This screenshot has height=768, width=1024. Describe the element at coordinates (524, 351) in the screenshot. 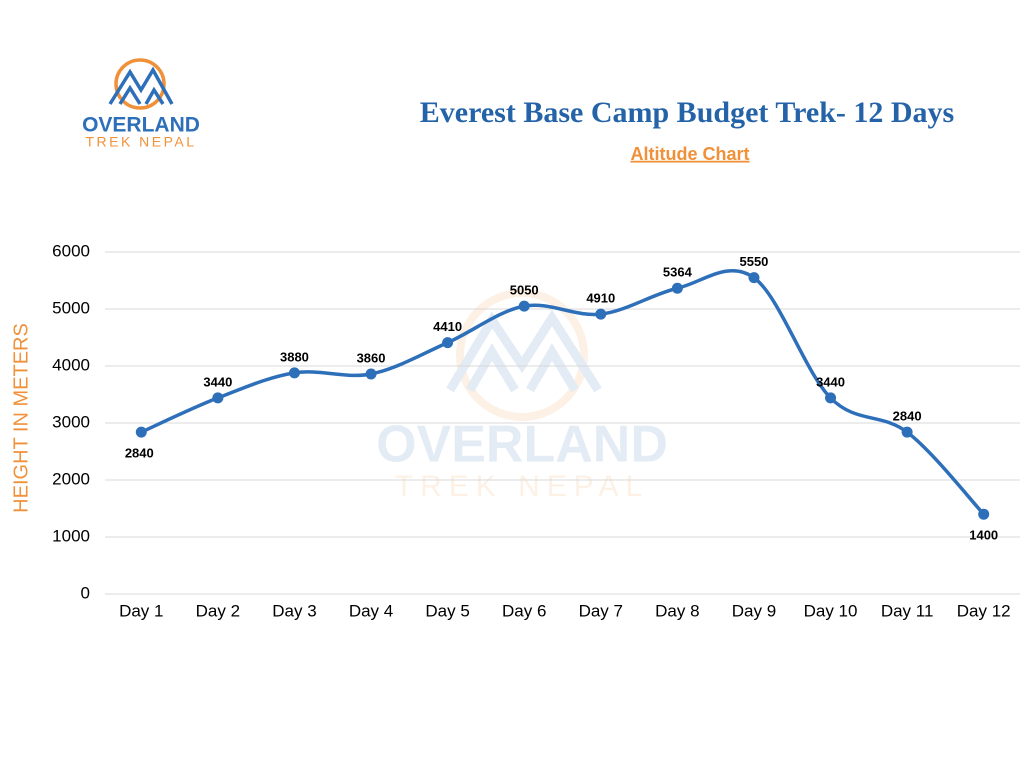

I see `watermark-mountain` at that location.